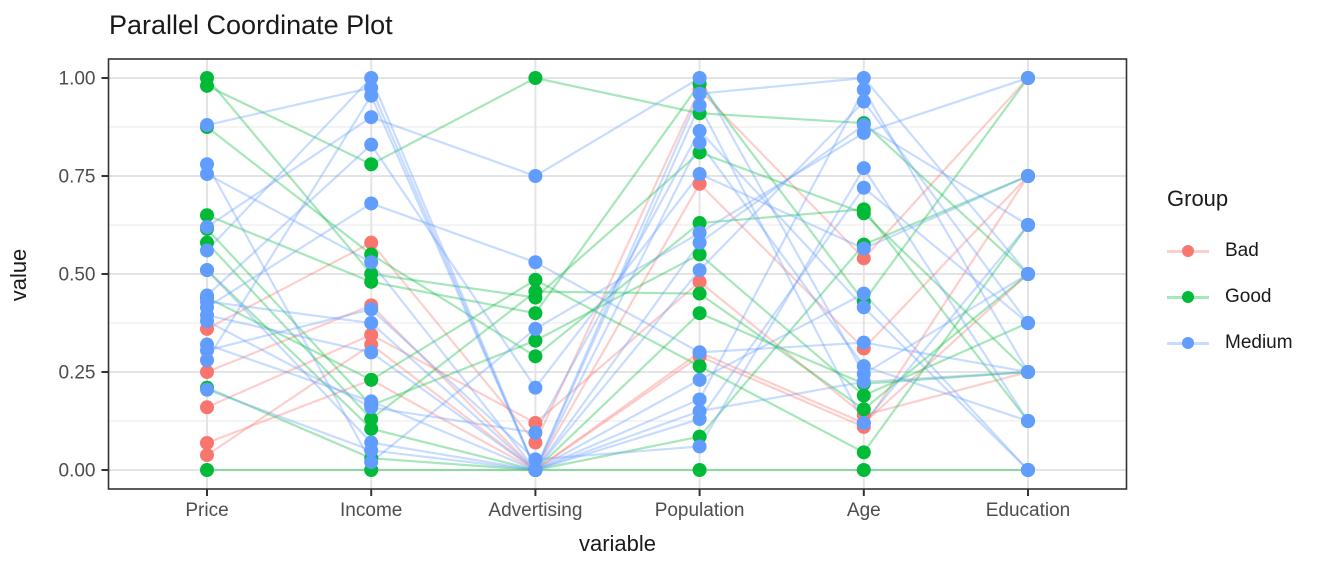  I want to click on legend-label-medium: Medium, so click(1259, 342).